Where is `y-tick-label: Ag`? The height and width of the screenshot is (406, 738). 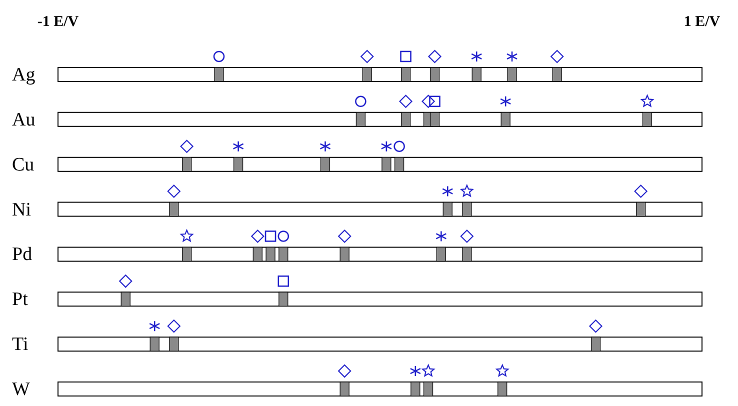 y-tick-label: Ag is located at coordinates (24, 75).